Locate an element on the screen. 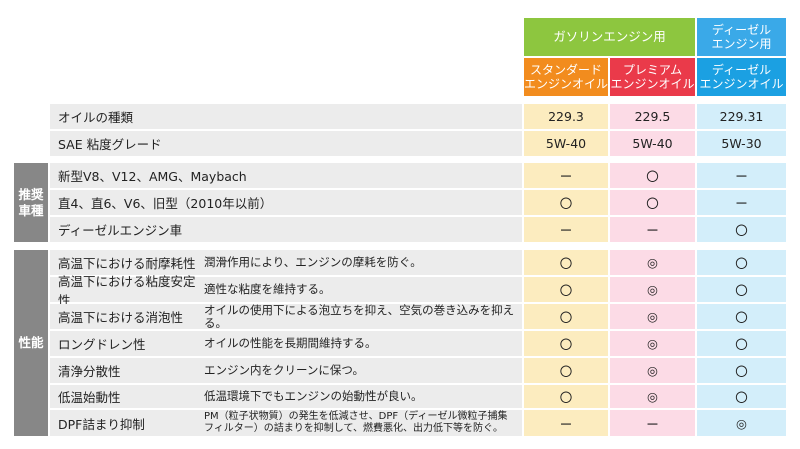 This screenshot has width=800, height=449. row-label: オイルの種類 is located at coordinates (286, 116).